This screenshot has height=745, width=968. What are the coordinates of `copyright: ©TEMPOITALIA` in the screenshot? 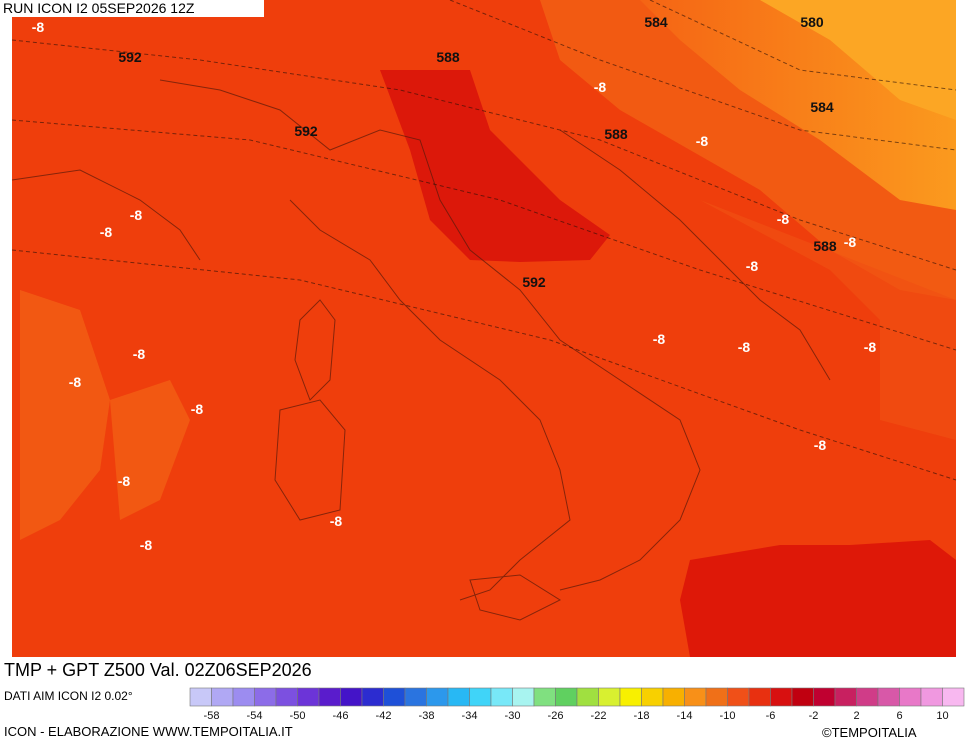 It's located at (869, 732).